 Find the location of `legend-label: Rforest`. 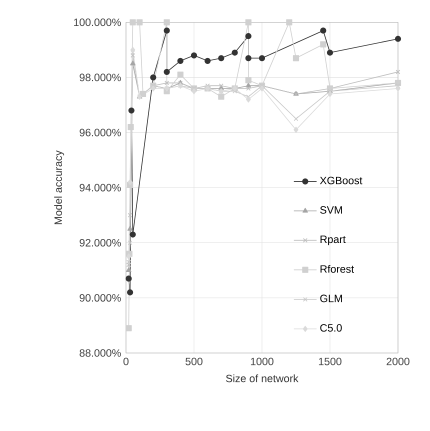

legend-label: Rforest is located at coordinates (337, 268).